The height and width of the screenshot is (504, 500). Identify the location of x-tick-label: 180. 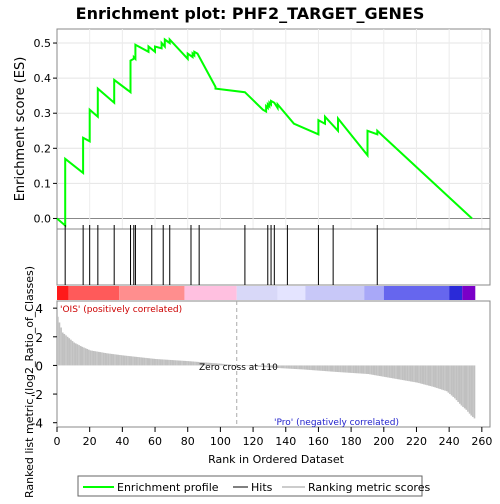
(351, 441).